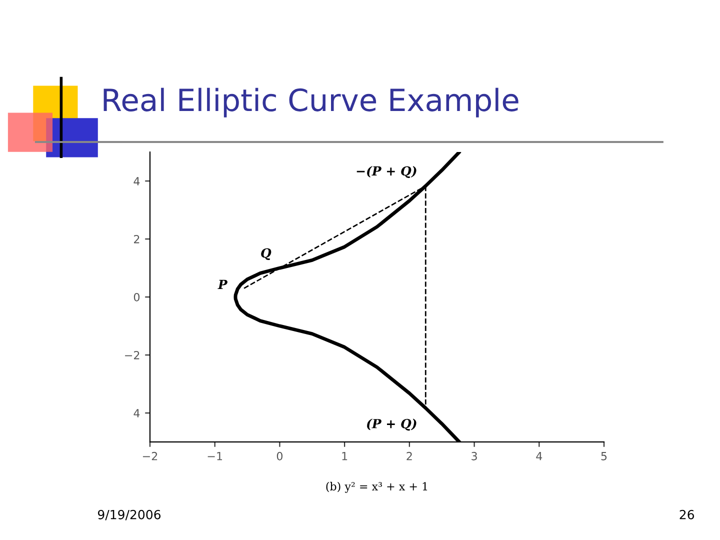  I want to click on y-tick-label: 2, so click(137, 239).